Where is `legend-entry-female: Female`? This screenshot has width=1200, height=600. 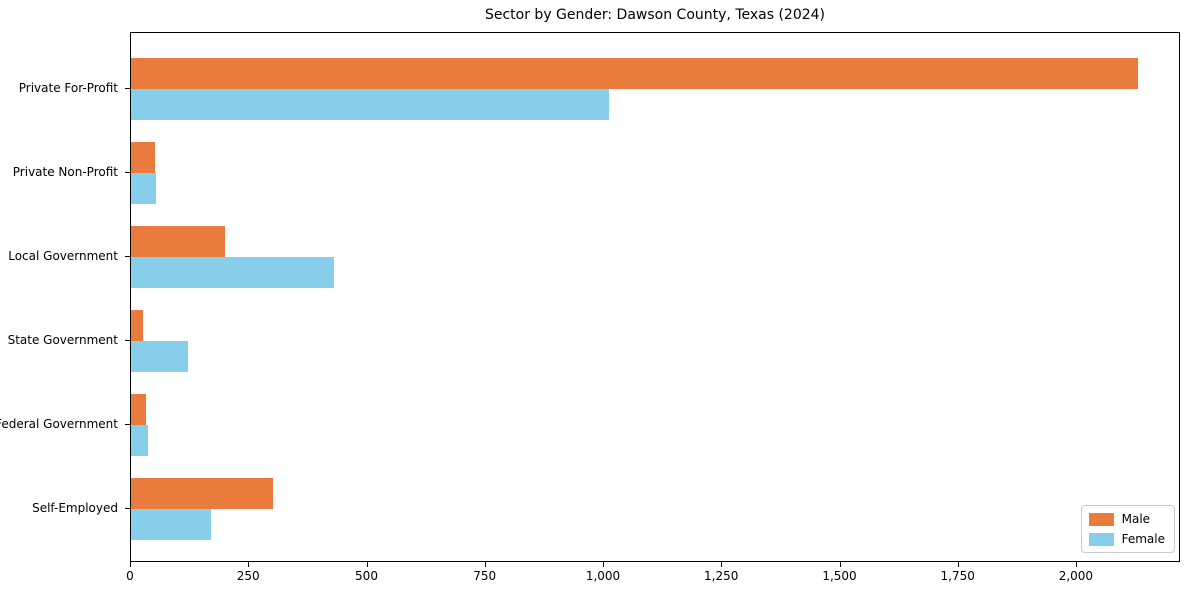 legend-entry-female: Female is located at coordinates (1126, 539).